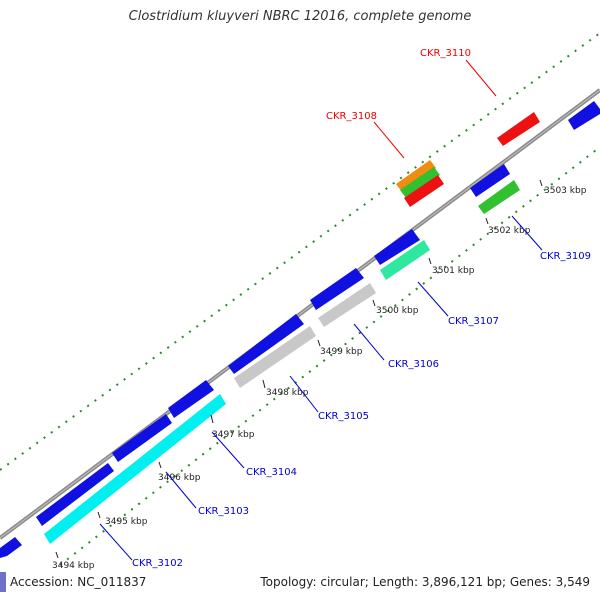  Describe the element at coordinates (341, 352) in the screenshot. I see `tick-label: 3499 kbp` at that location.